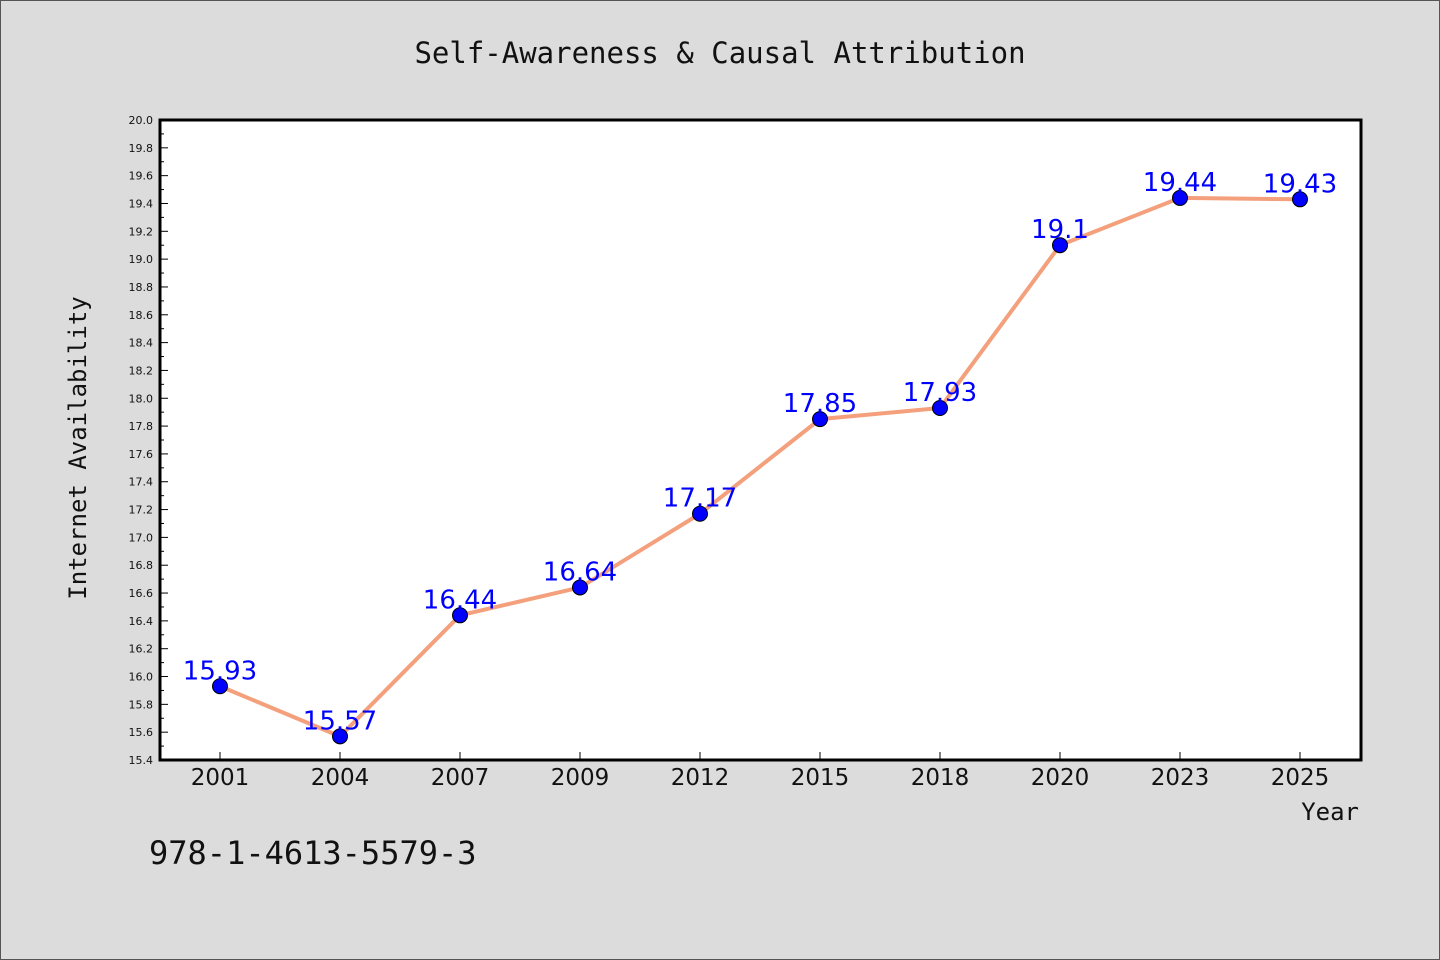 Image resolution: width=1440 pixels, height=960 pixels. What do you see at coordinates (141, 677) in the screenshot?
I see `y-tick-label: 16.0` at bounding box center [141, 677].